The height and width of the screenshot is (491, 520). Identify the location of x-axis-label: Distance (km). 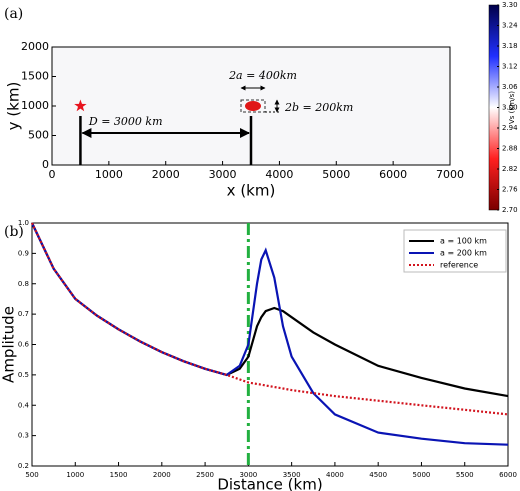
(269, 483).